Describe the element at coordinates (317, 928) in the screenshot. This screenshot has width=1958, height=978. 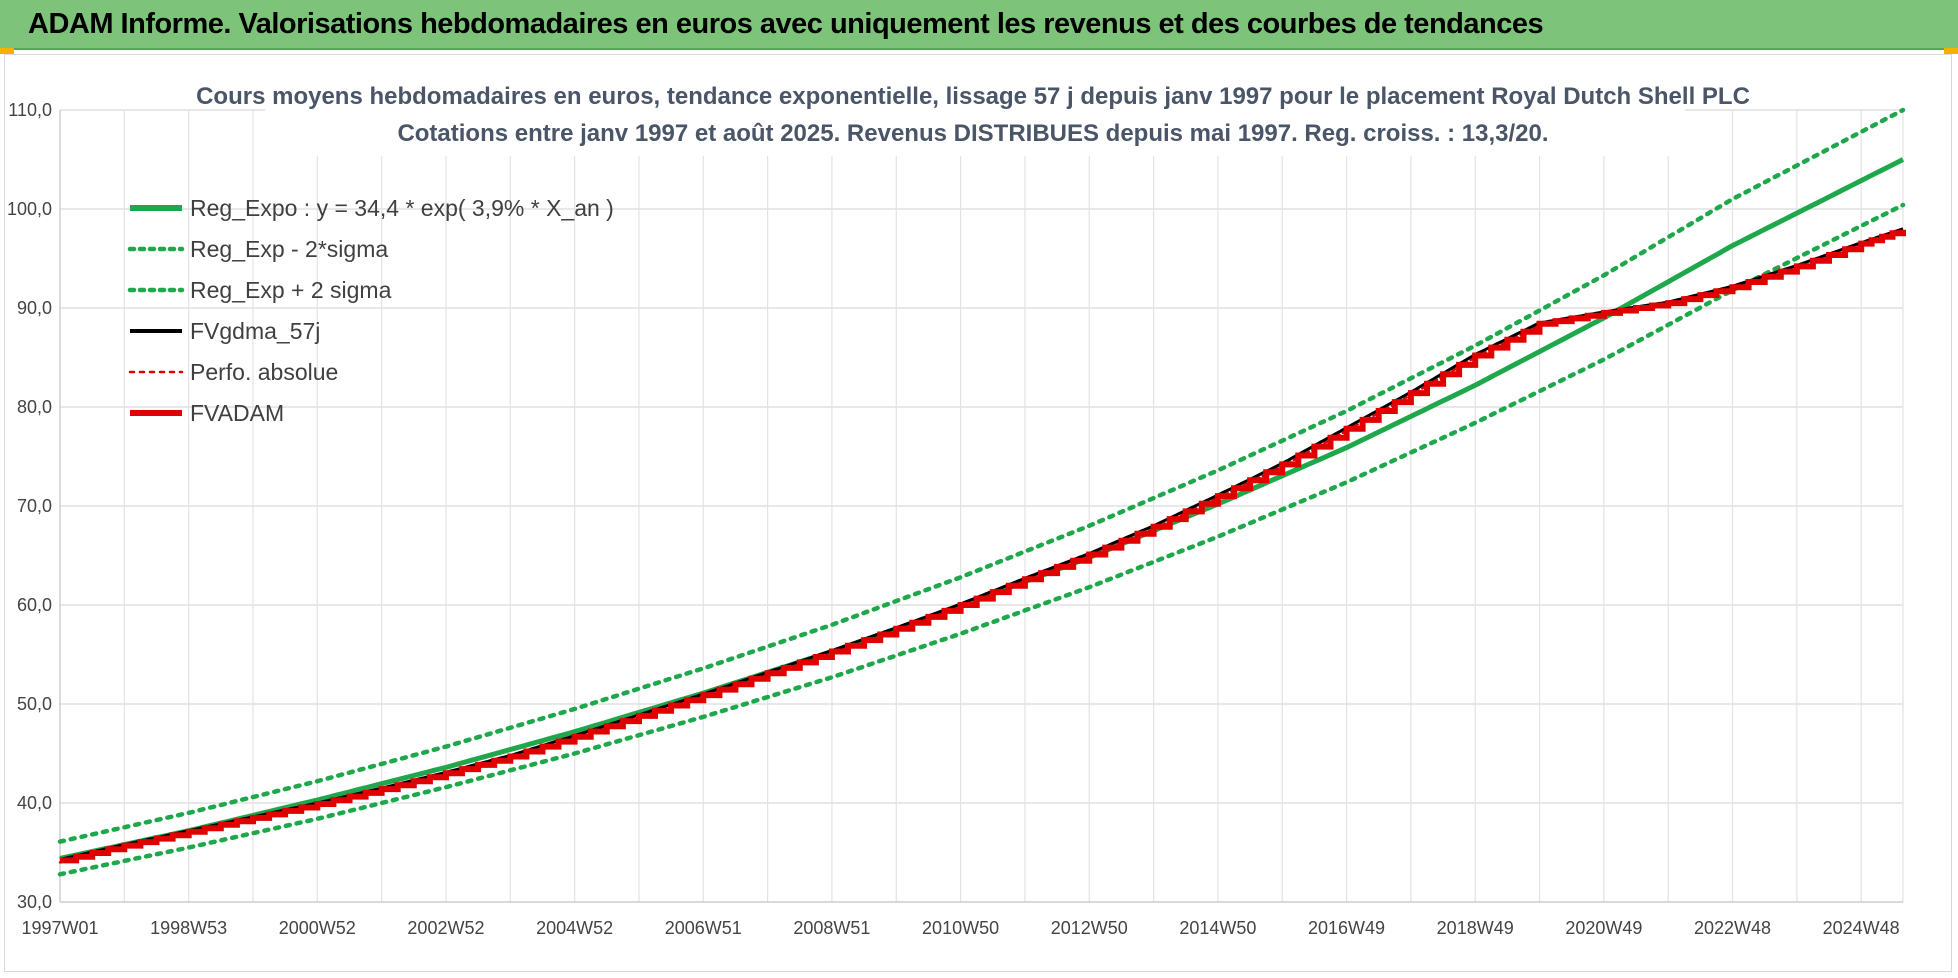
I see `x-tick-label: 2000W52` at that location.